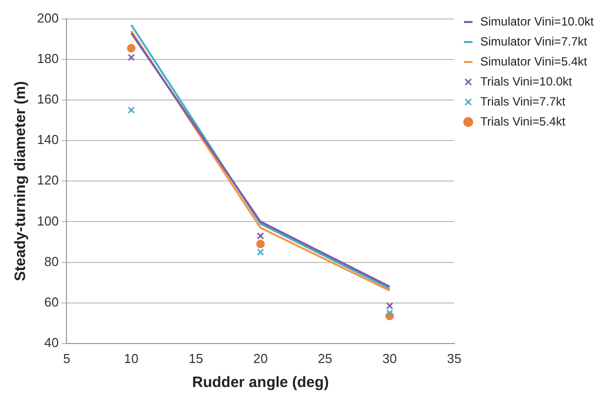  I want to click on legend-label: Simulator Vini=5.4kt, so click(534, 61).